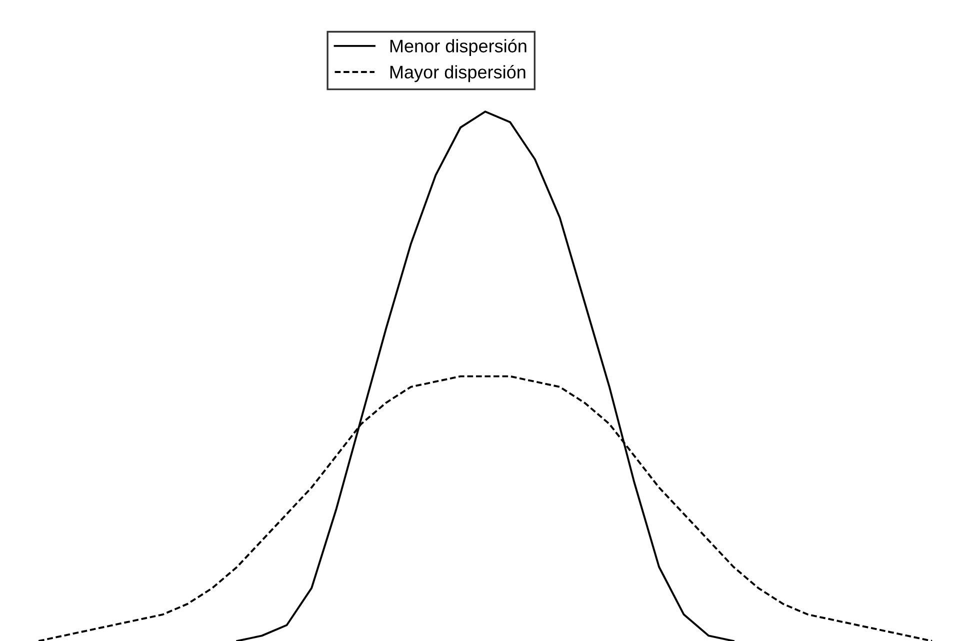 This screenshot has height=641, width=961. I want to click on legend-label: Menor dispersión, so click(458, 47).